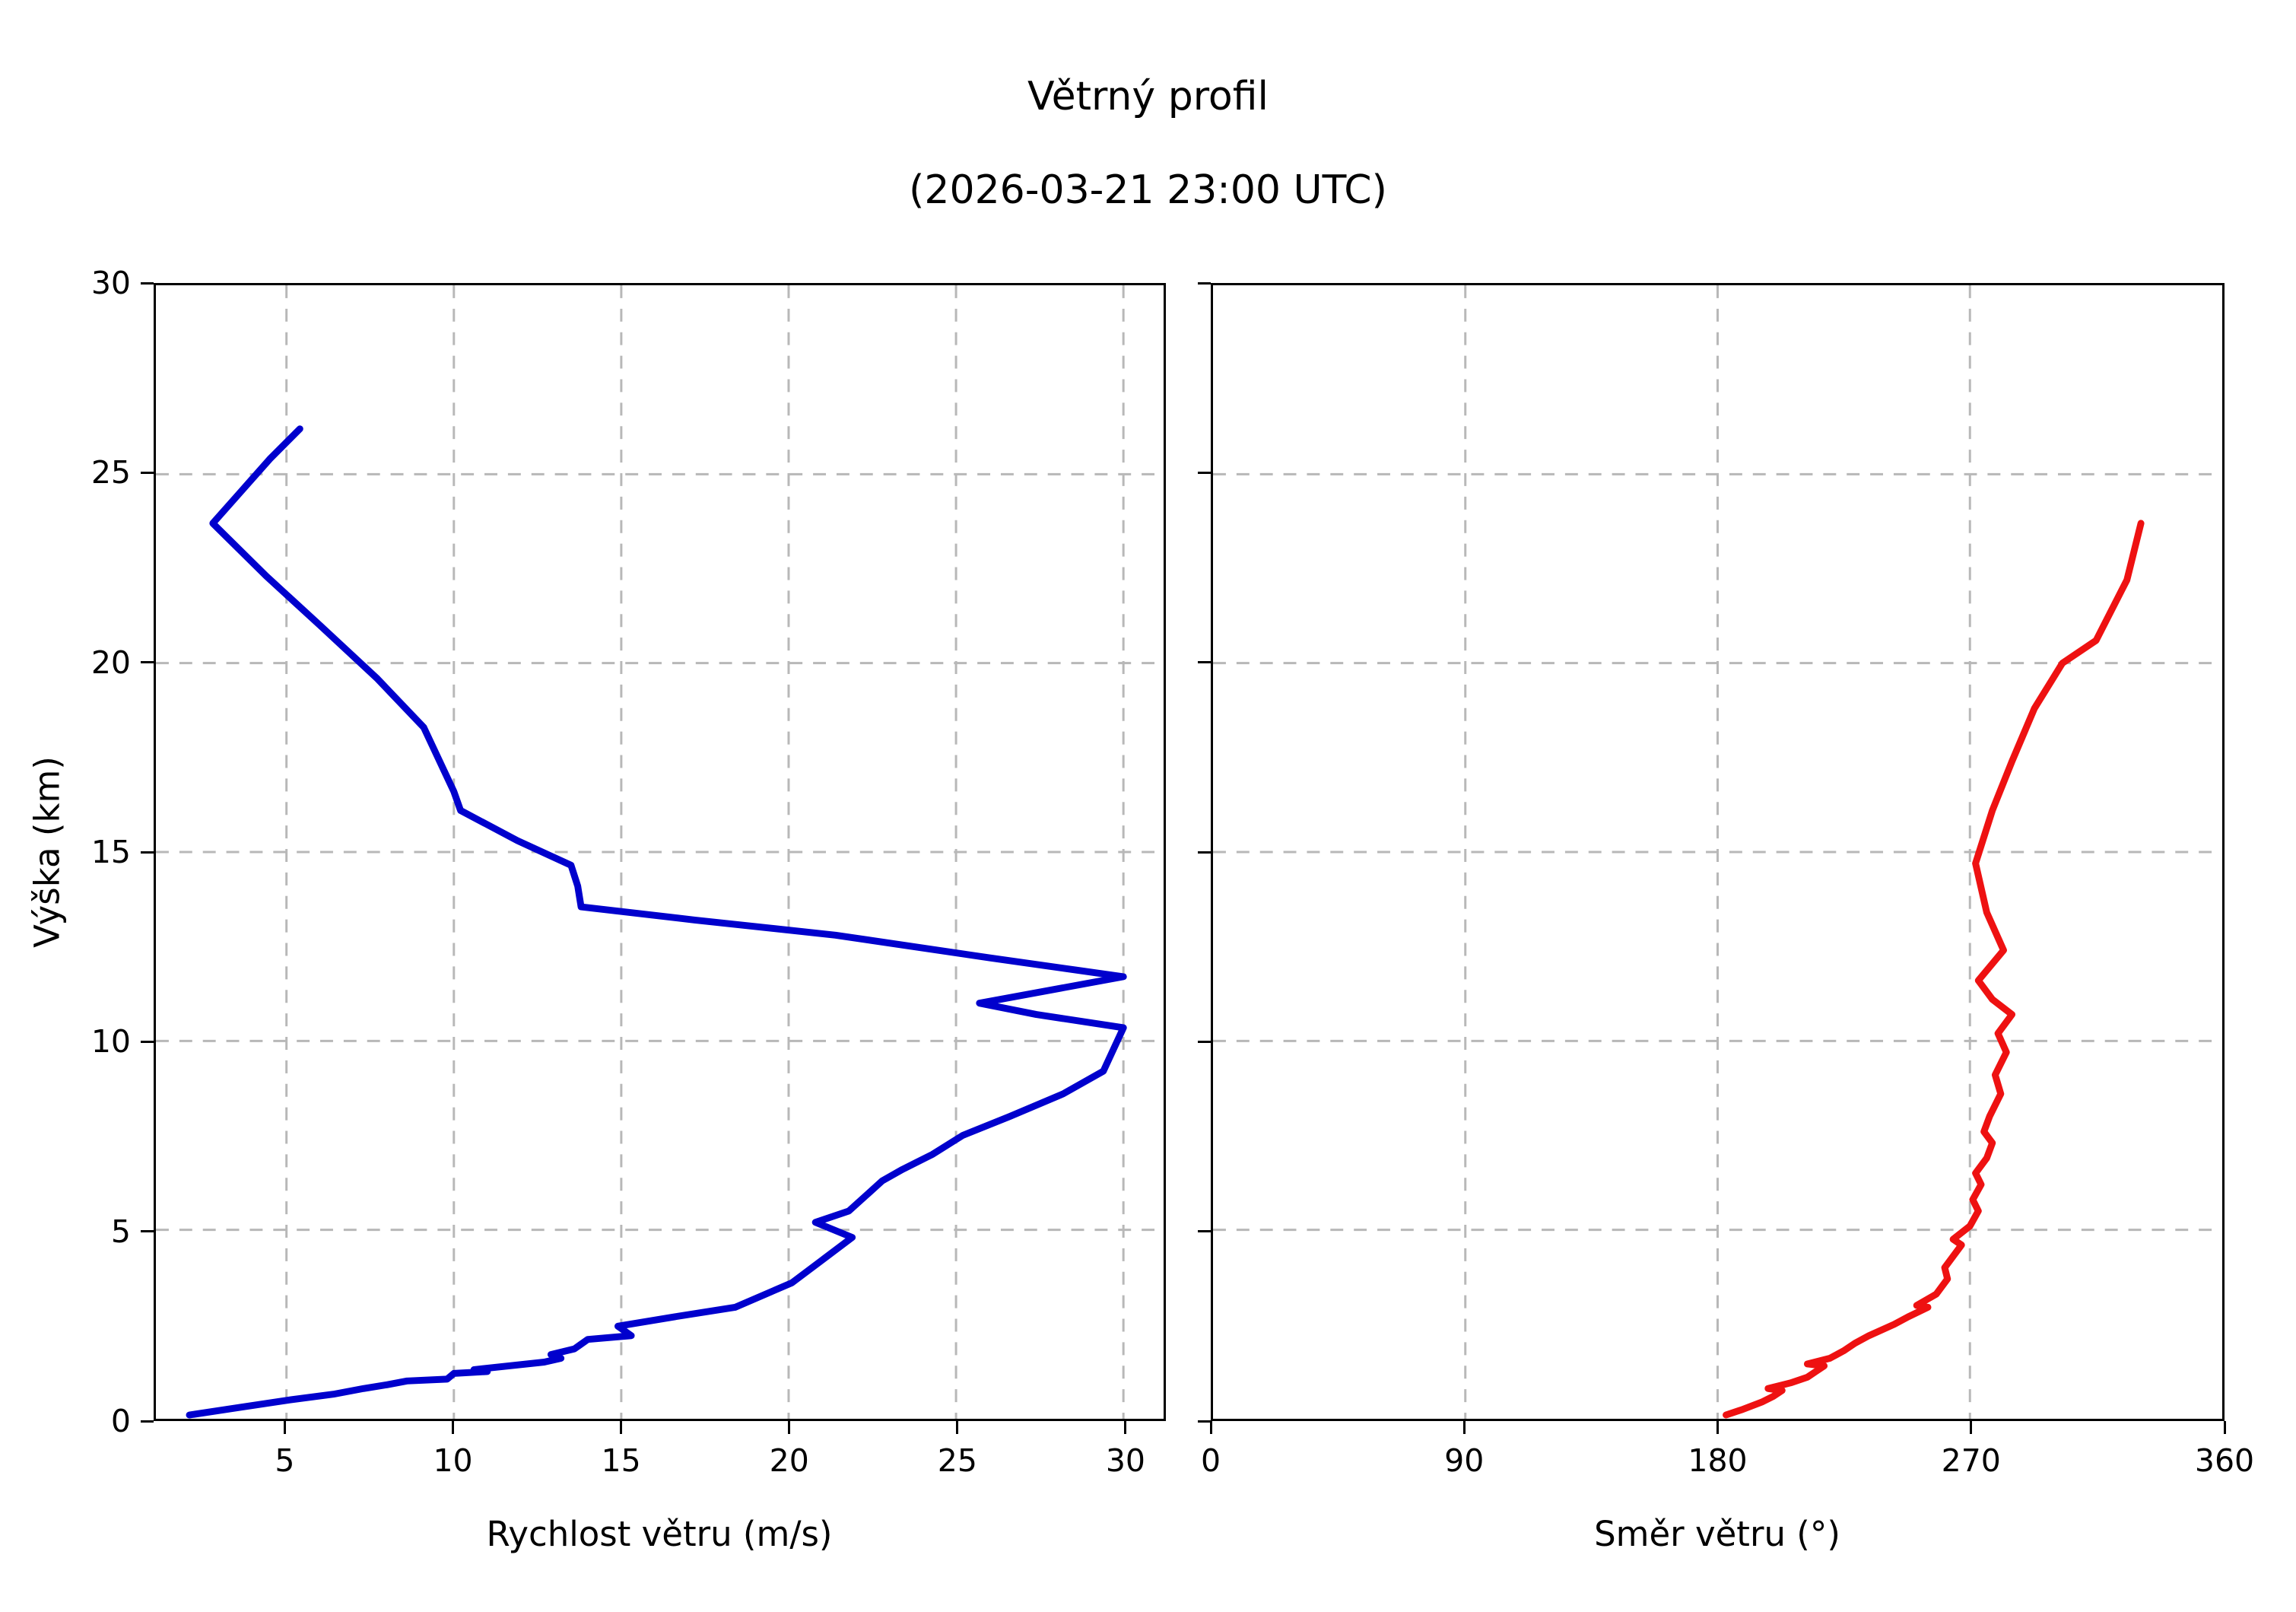 This screenshot has height=1612, width=2296. What do you see at coordinates (789, 1460) in the screenshot?
I see `x-tick-label: 20` at bounding box center [789, 1460].